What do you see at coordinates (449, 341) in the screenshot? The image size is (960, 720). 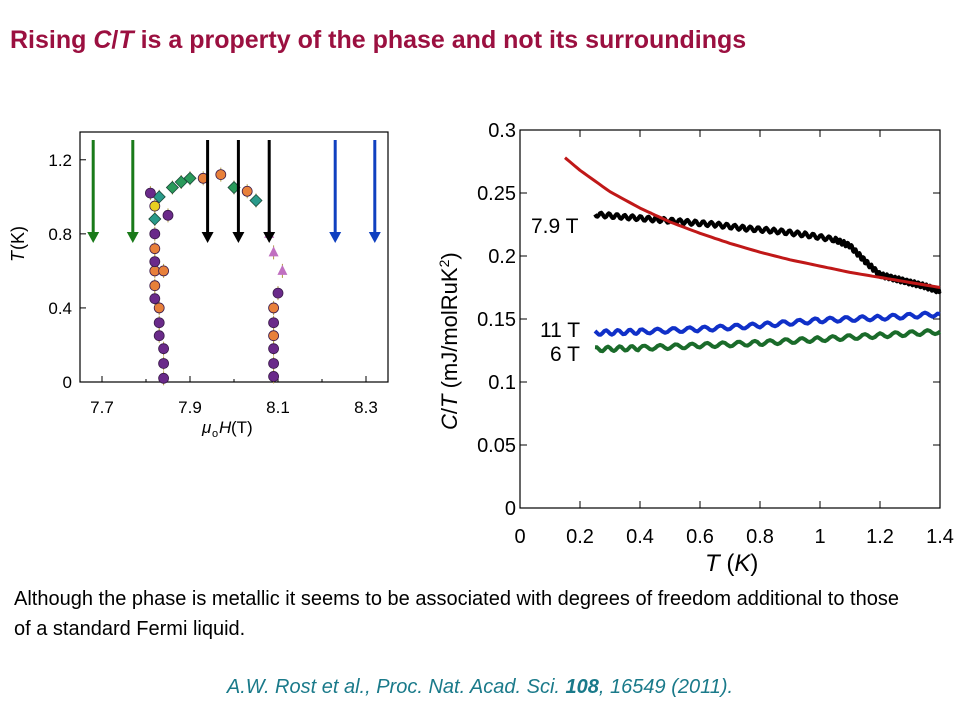 I see `right-ylabel: C/T (mJ/molRuK2)` at bounding box center [449, 341].